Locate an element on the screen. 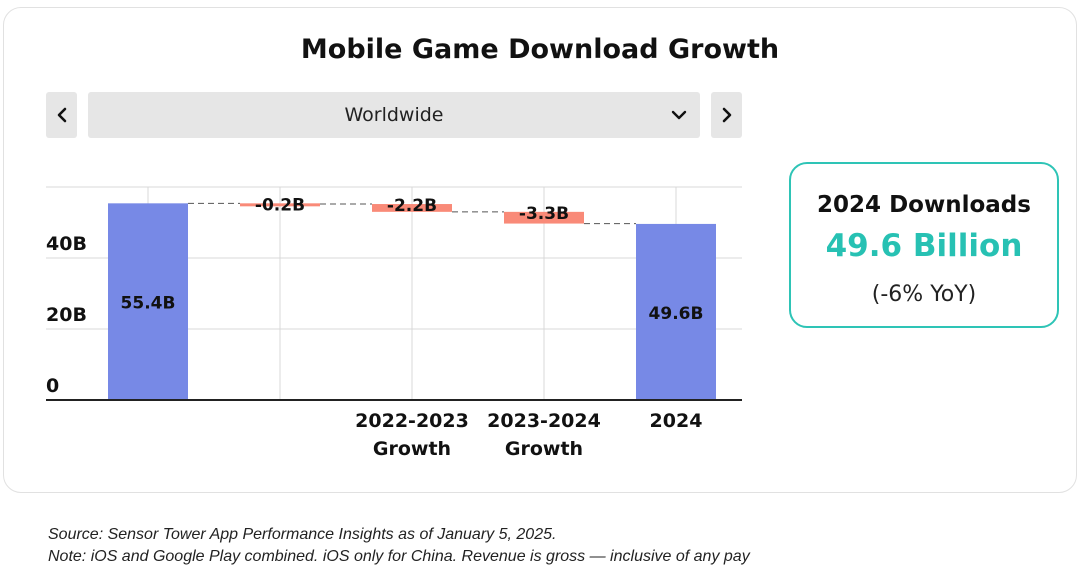  data-label: -0.2B is located at coordinates (280, 205).